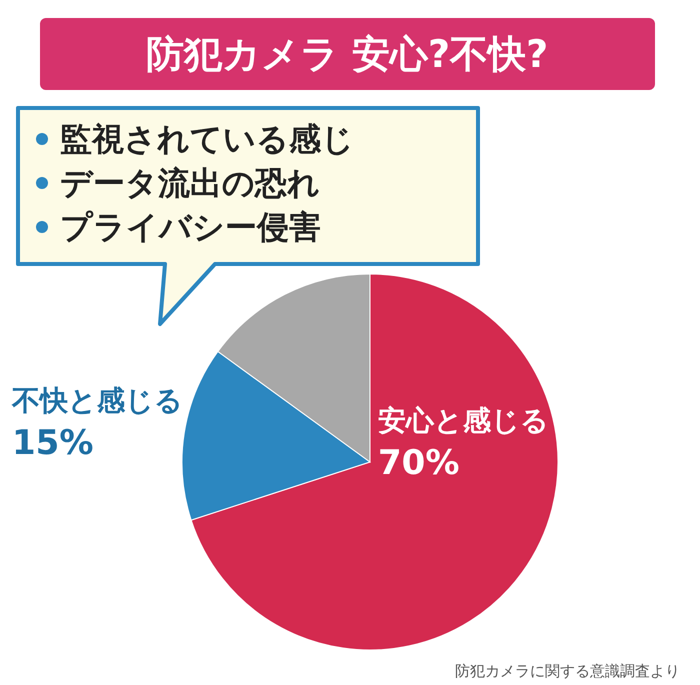 The image size is (700, 685). Describe the element at coordinates (97, 400) in the screenshot. I see `slice-label: 不快と感じる` at that location.